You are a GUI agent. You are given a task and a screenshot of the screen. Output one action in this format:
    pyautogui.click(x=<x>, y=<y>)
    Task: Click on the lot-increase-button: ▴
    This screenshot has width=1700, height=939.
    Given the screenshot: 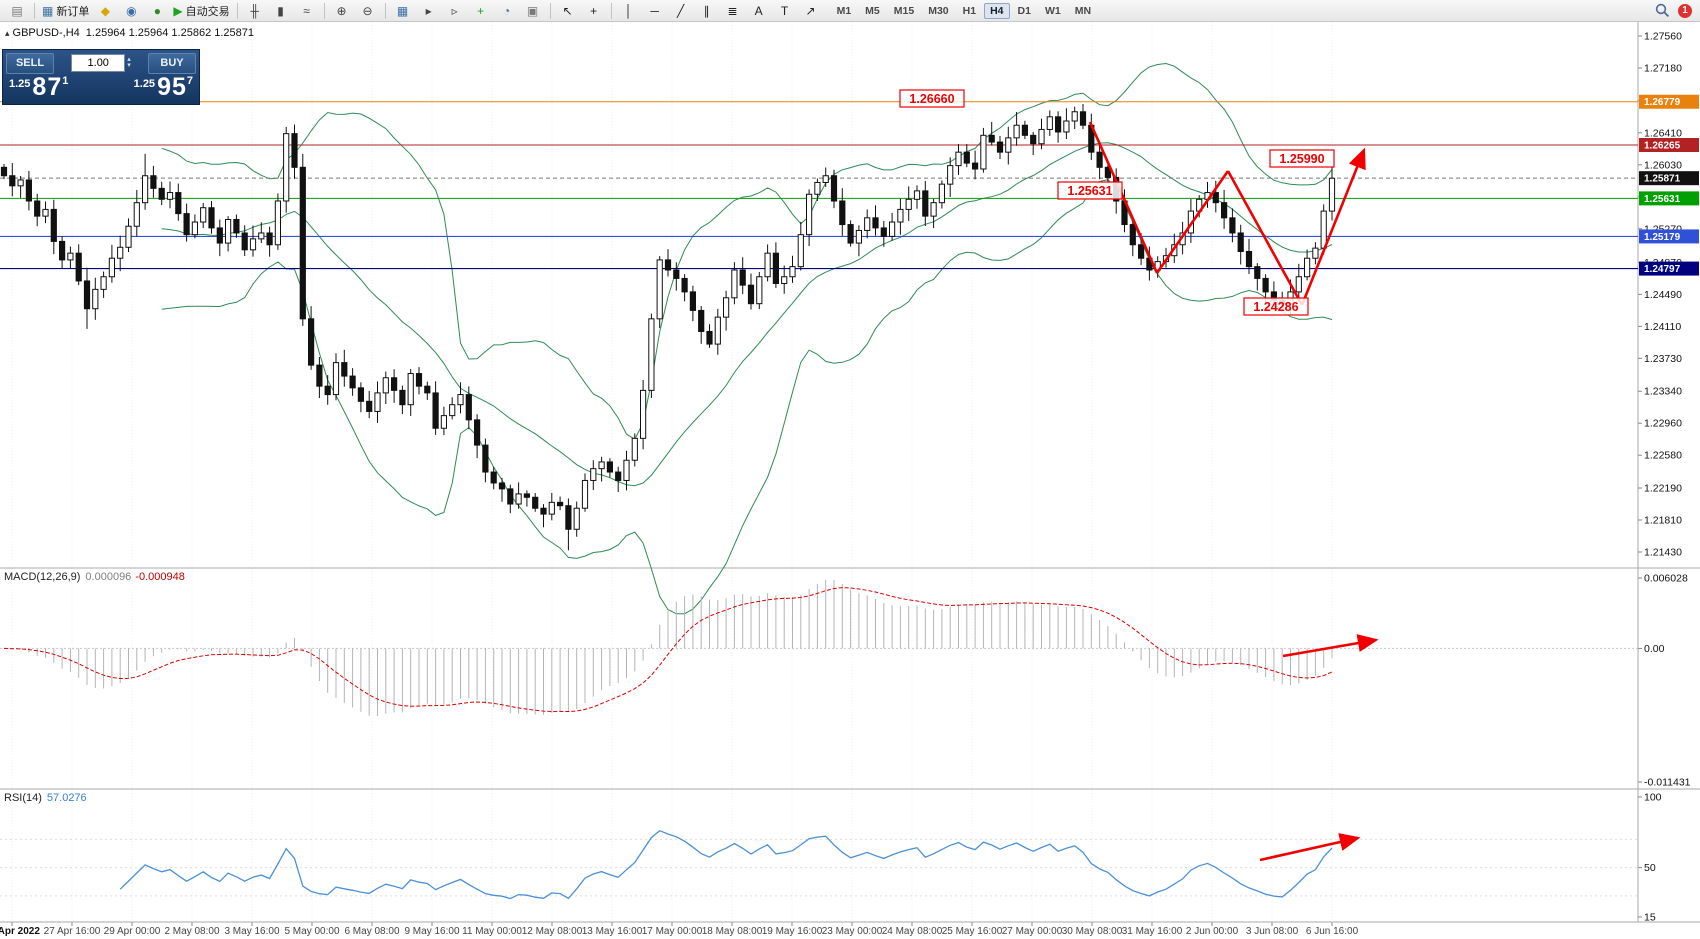 What is the action you would take?
    pyautogui.click(x=129, y=59)
    